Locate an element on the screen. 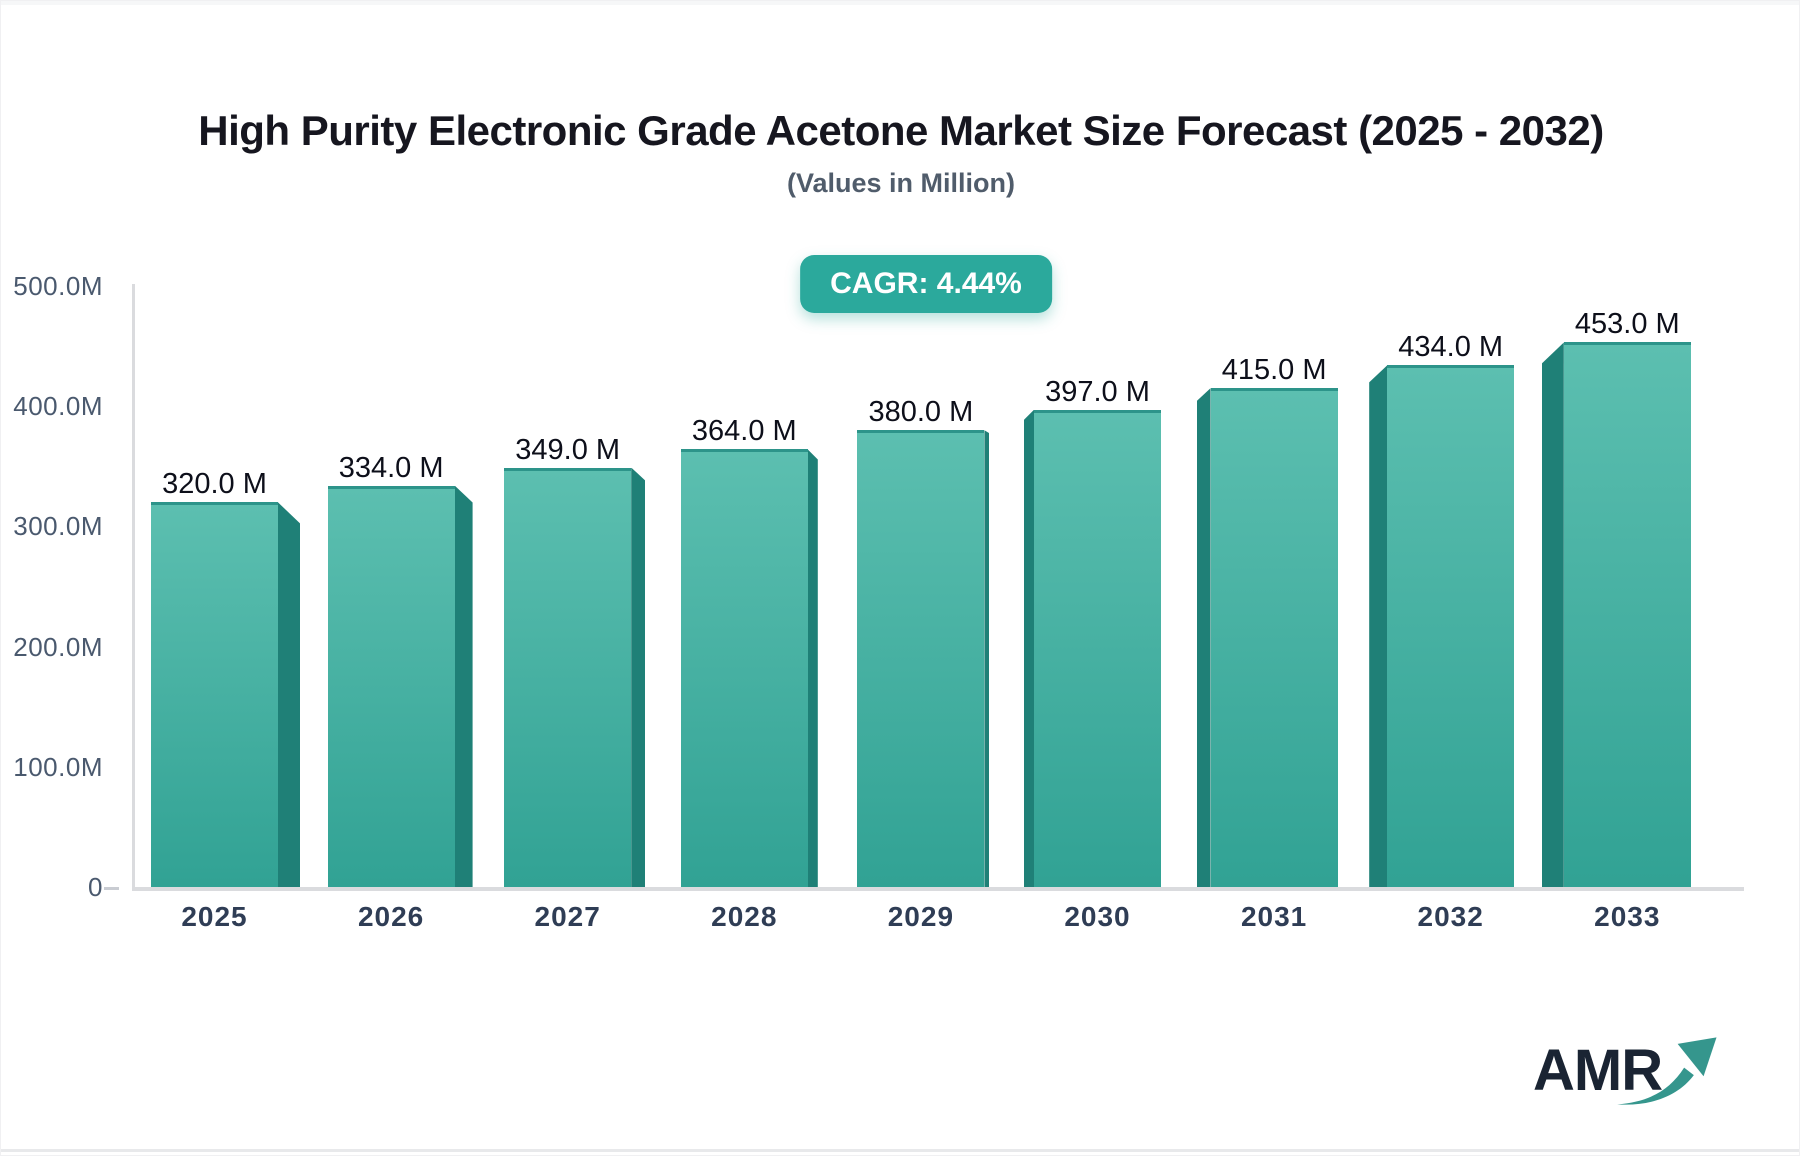  amr-logo: AMR is located at coordinates (1628, 1076).